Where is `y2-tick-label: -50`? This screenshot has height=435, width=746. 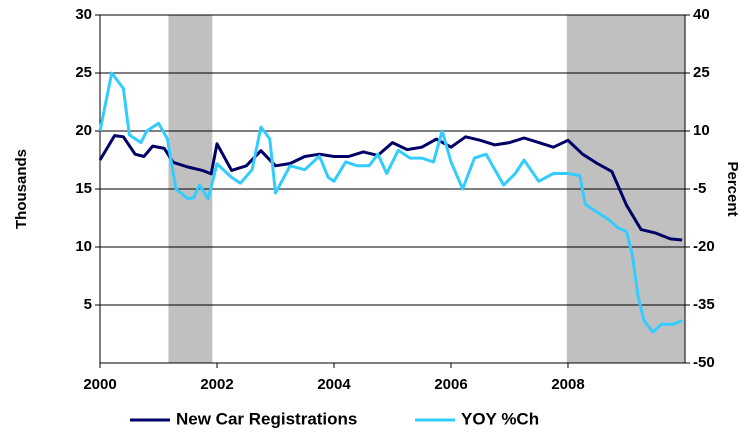
y2-tick-label: -50 is located at coordinates (704, 362).